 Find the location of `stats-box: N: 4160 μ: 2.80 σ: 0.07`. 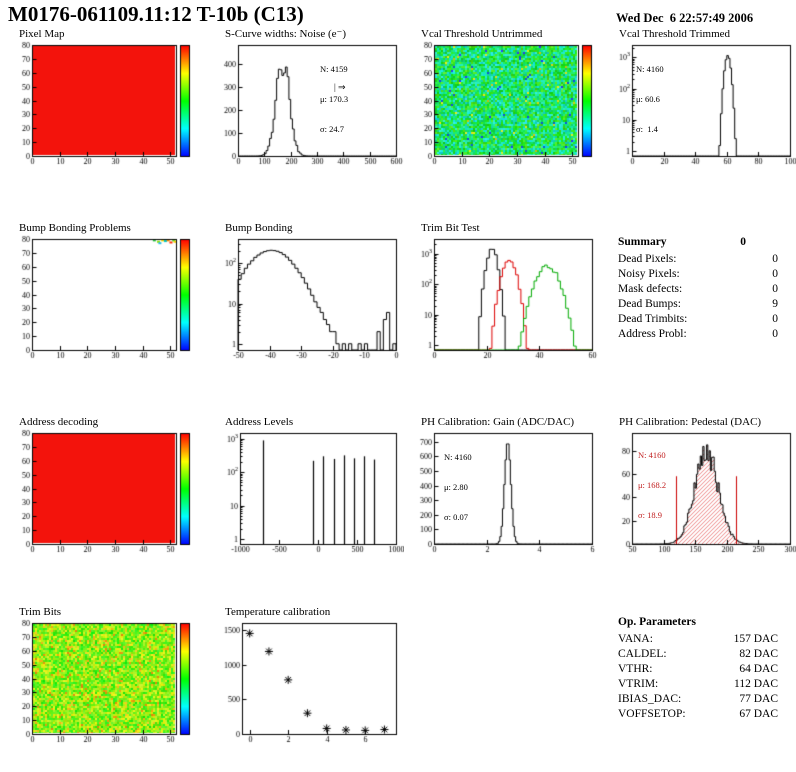

stats-box: N: 4160 μ: 2.80 σ: 0.07 is located at coordinates (458, 487).